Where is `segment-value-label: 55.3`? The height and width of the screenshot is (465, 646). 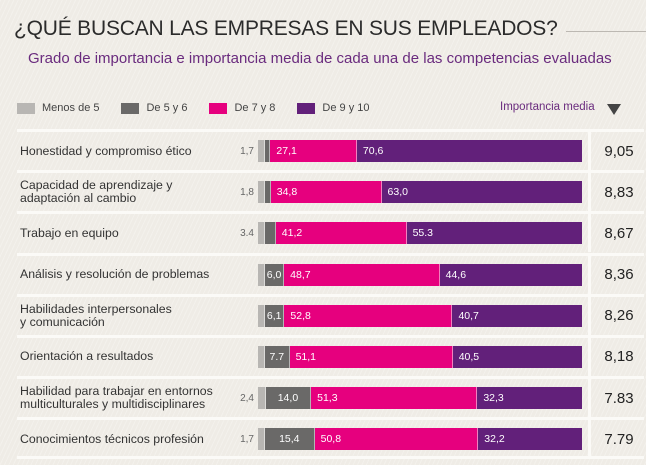
segment-value-label: 55.3 is located at coordinates (422, 233).